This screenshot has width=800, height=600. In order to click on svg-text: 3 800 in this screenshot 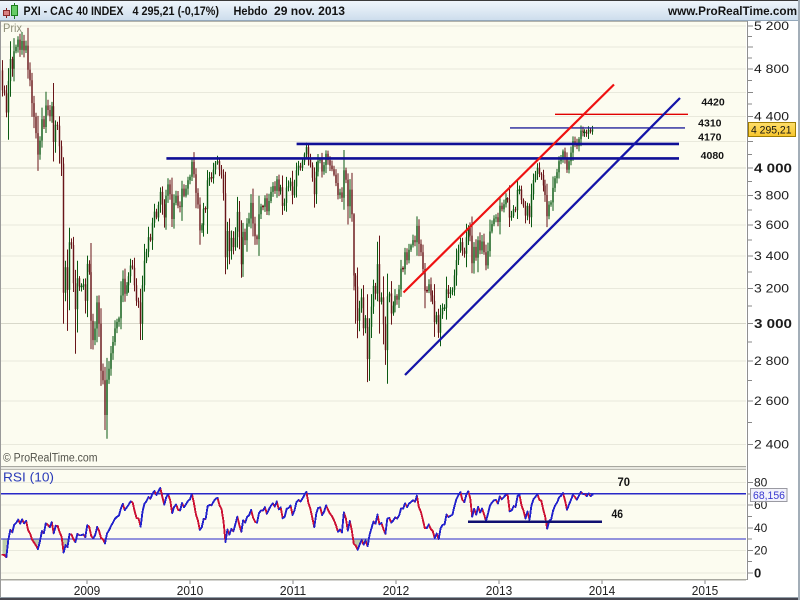, I will do `click(771, 196)`.